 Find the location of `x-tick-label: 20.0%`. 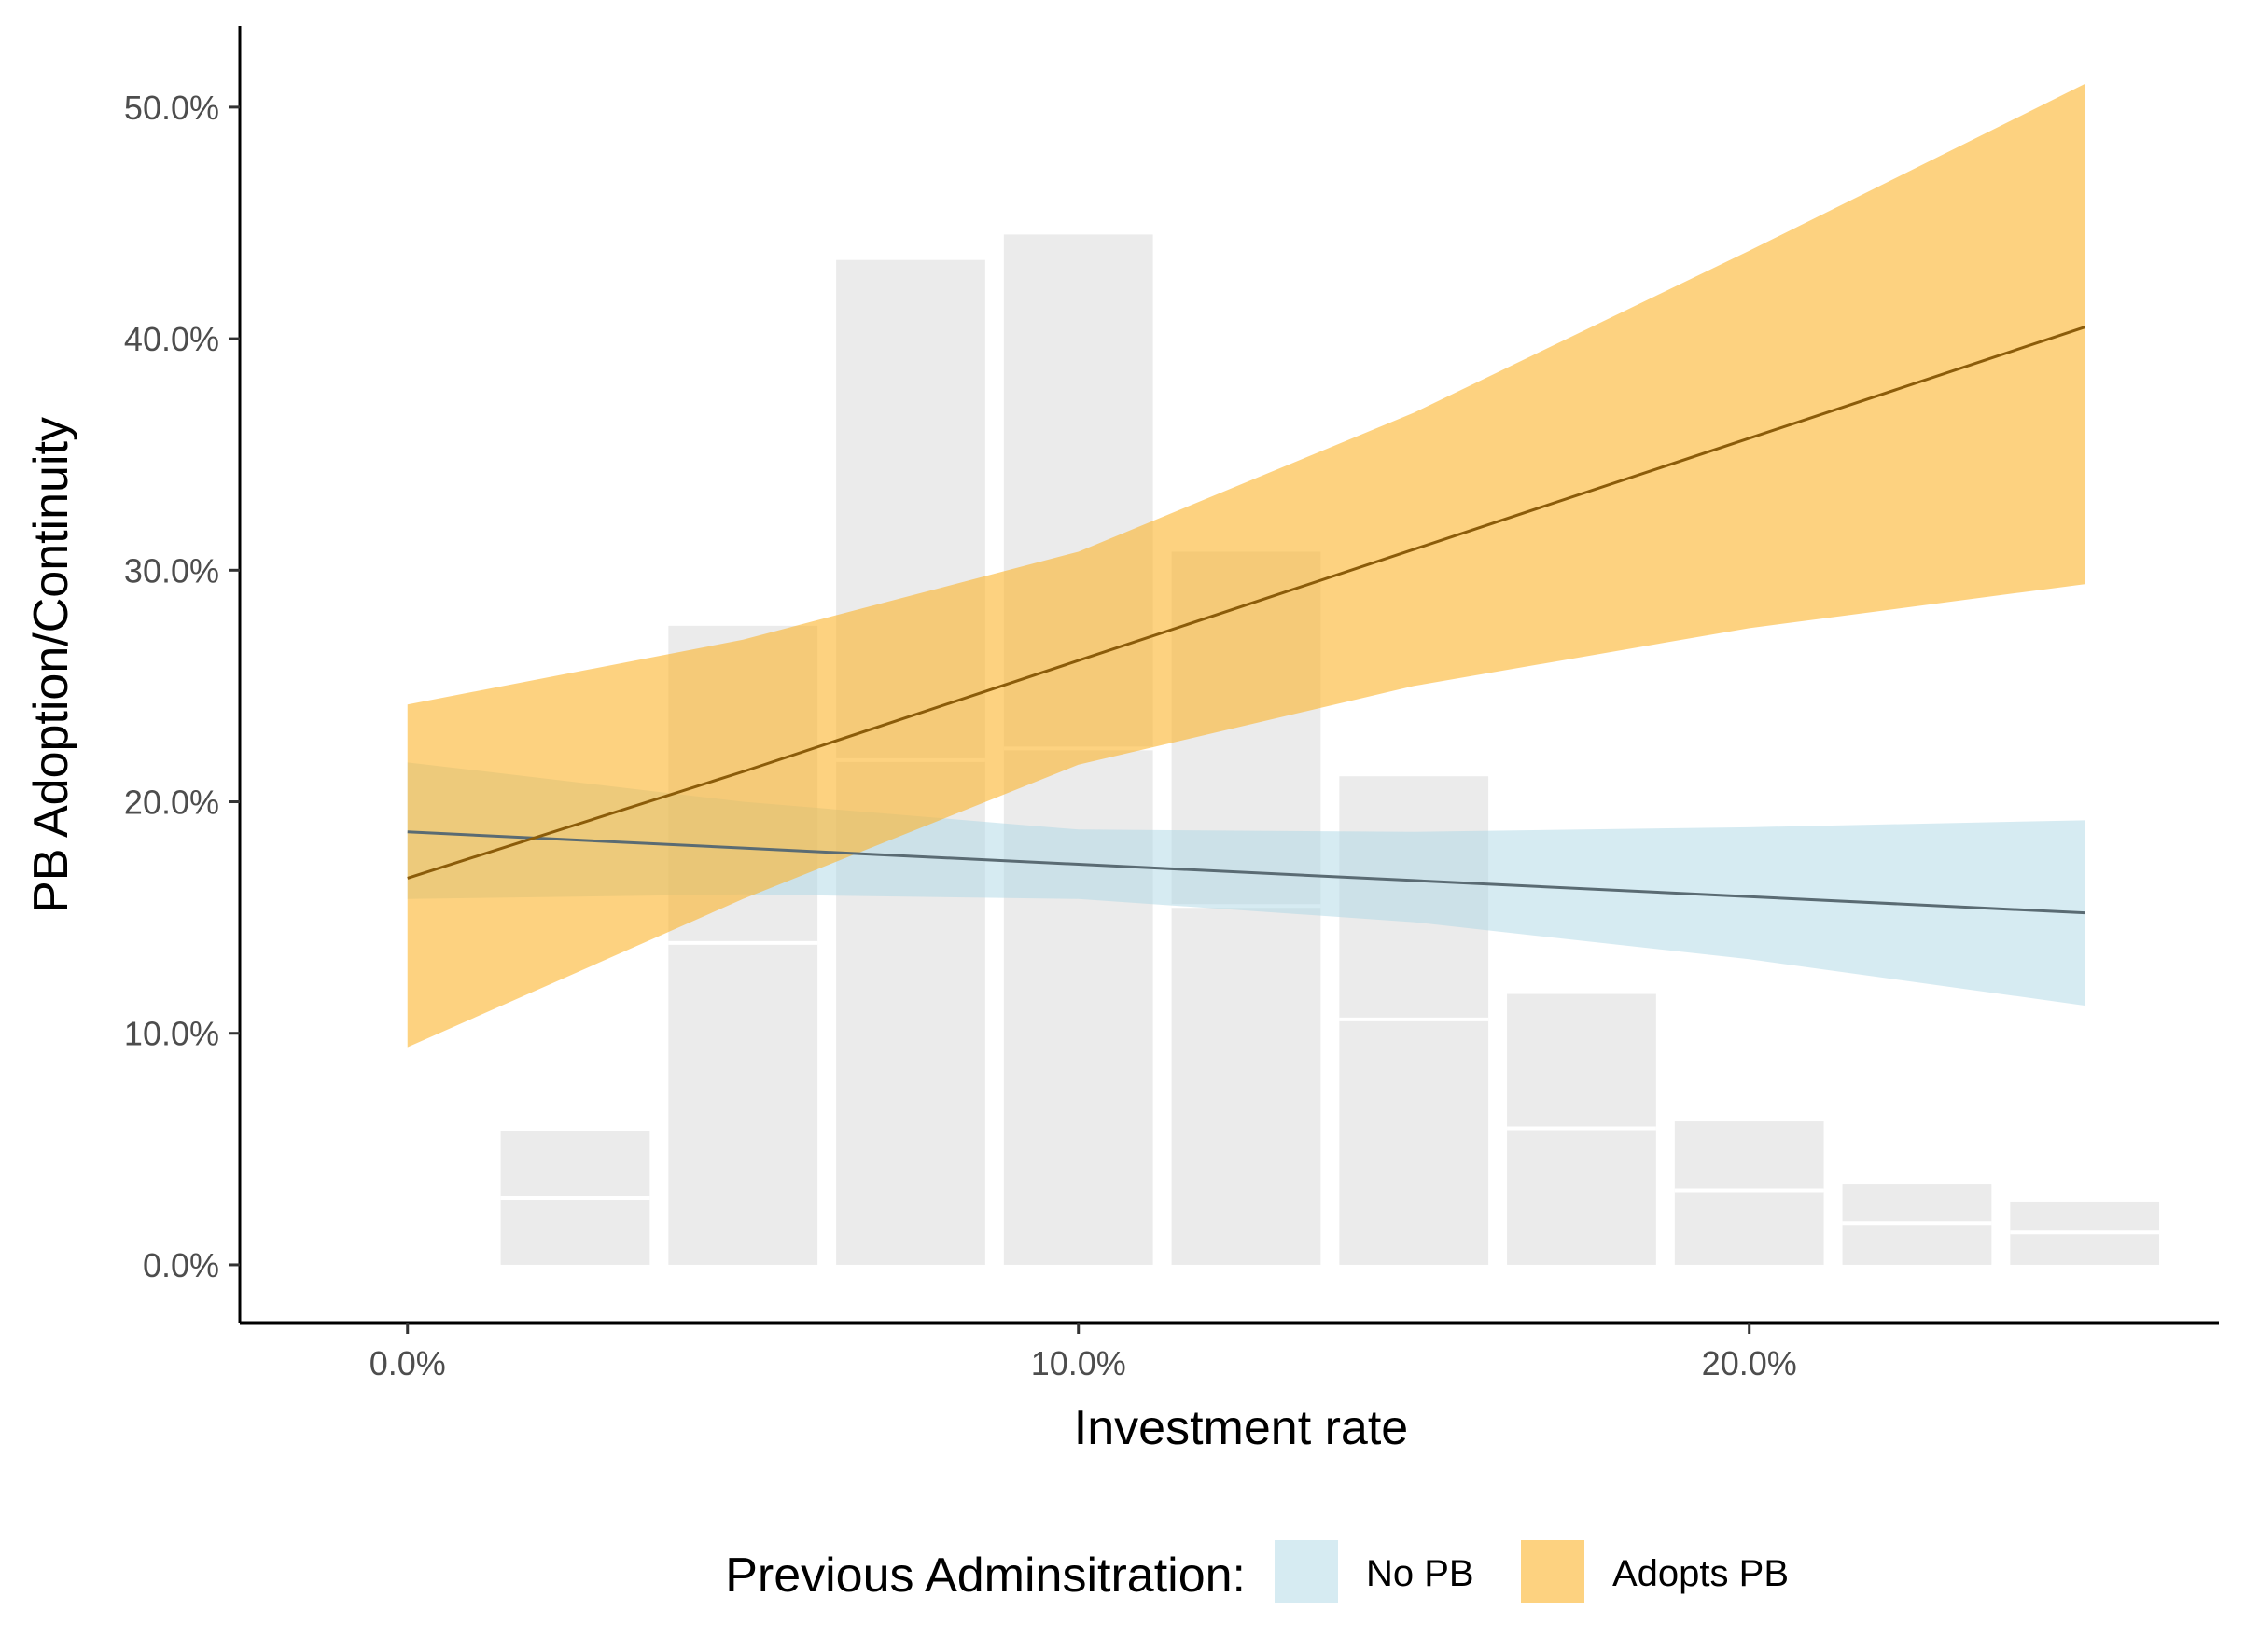

x-tick-label: 20.0% is located at coordinates (1749, 1363).